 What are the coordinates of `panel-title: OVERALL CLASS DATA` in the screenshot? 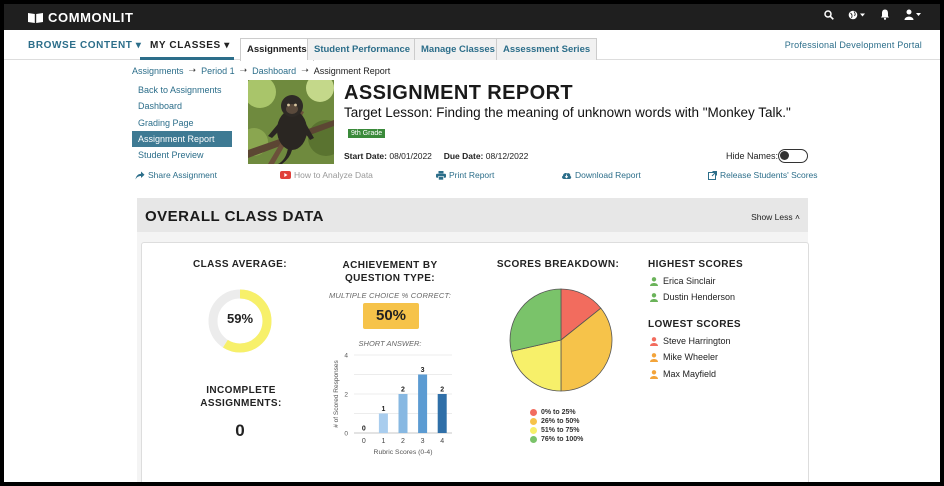 It's located at (235, 216).